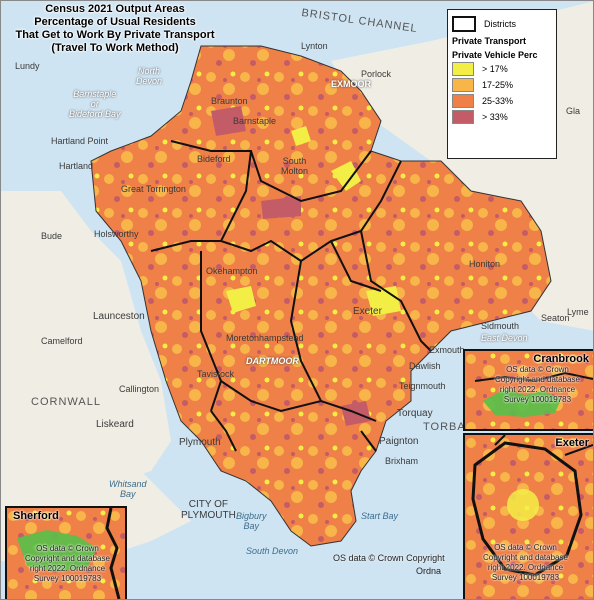 This screenshot has height=600, width=594. What do you see at coordinates (255, 121) in the screenshot?
I see `label-barnstaple: Barnstaple` at bounding box center [255, 121].